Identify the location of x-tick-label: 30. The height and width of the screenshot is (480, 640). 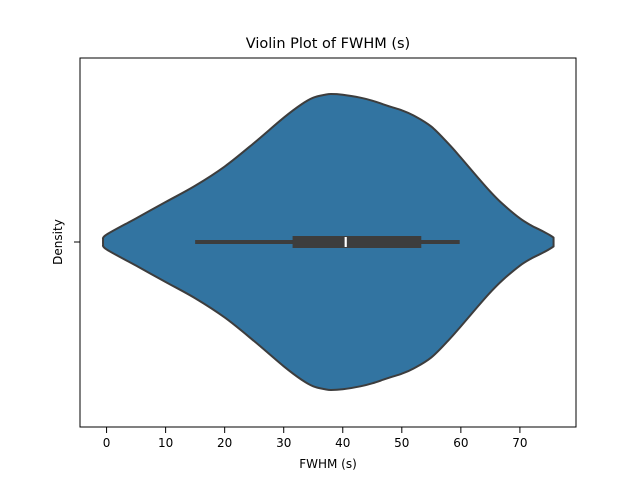
(283, 443).